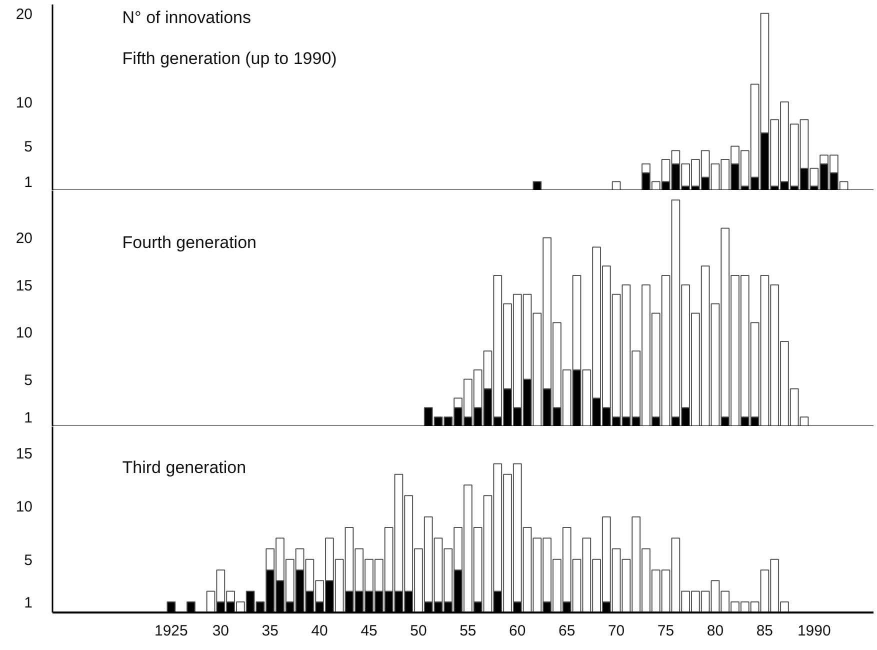 Image resolution: width=877 pixels, height=650 pixels. What do you see at coordinates (369, 631) in the screenshot?
I see `x-tick-label: 45` at bounding box center [369, 631].